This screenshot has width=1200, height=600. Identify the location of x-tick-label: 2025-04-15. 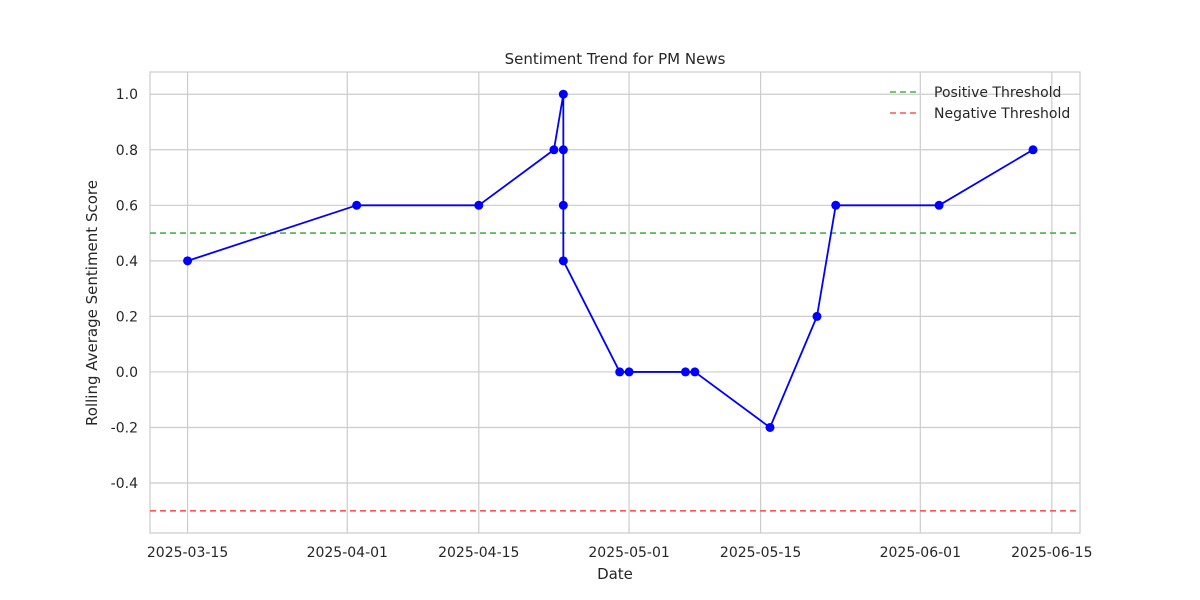
(478, 553).